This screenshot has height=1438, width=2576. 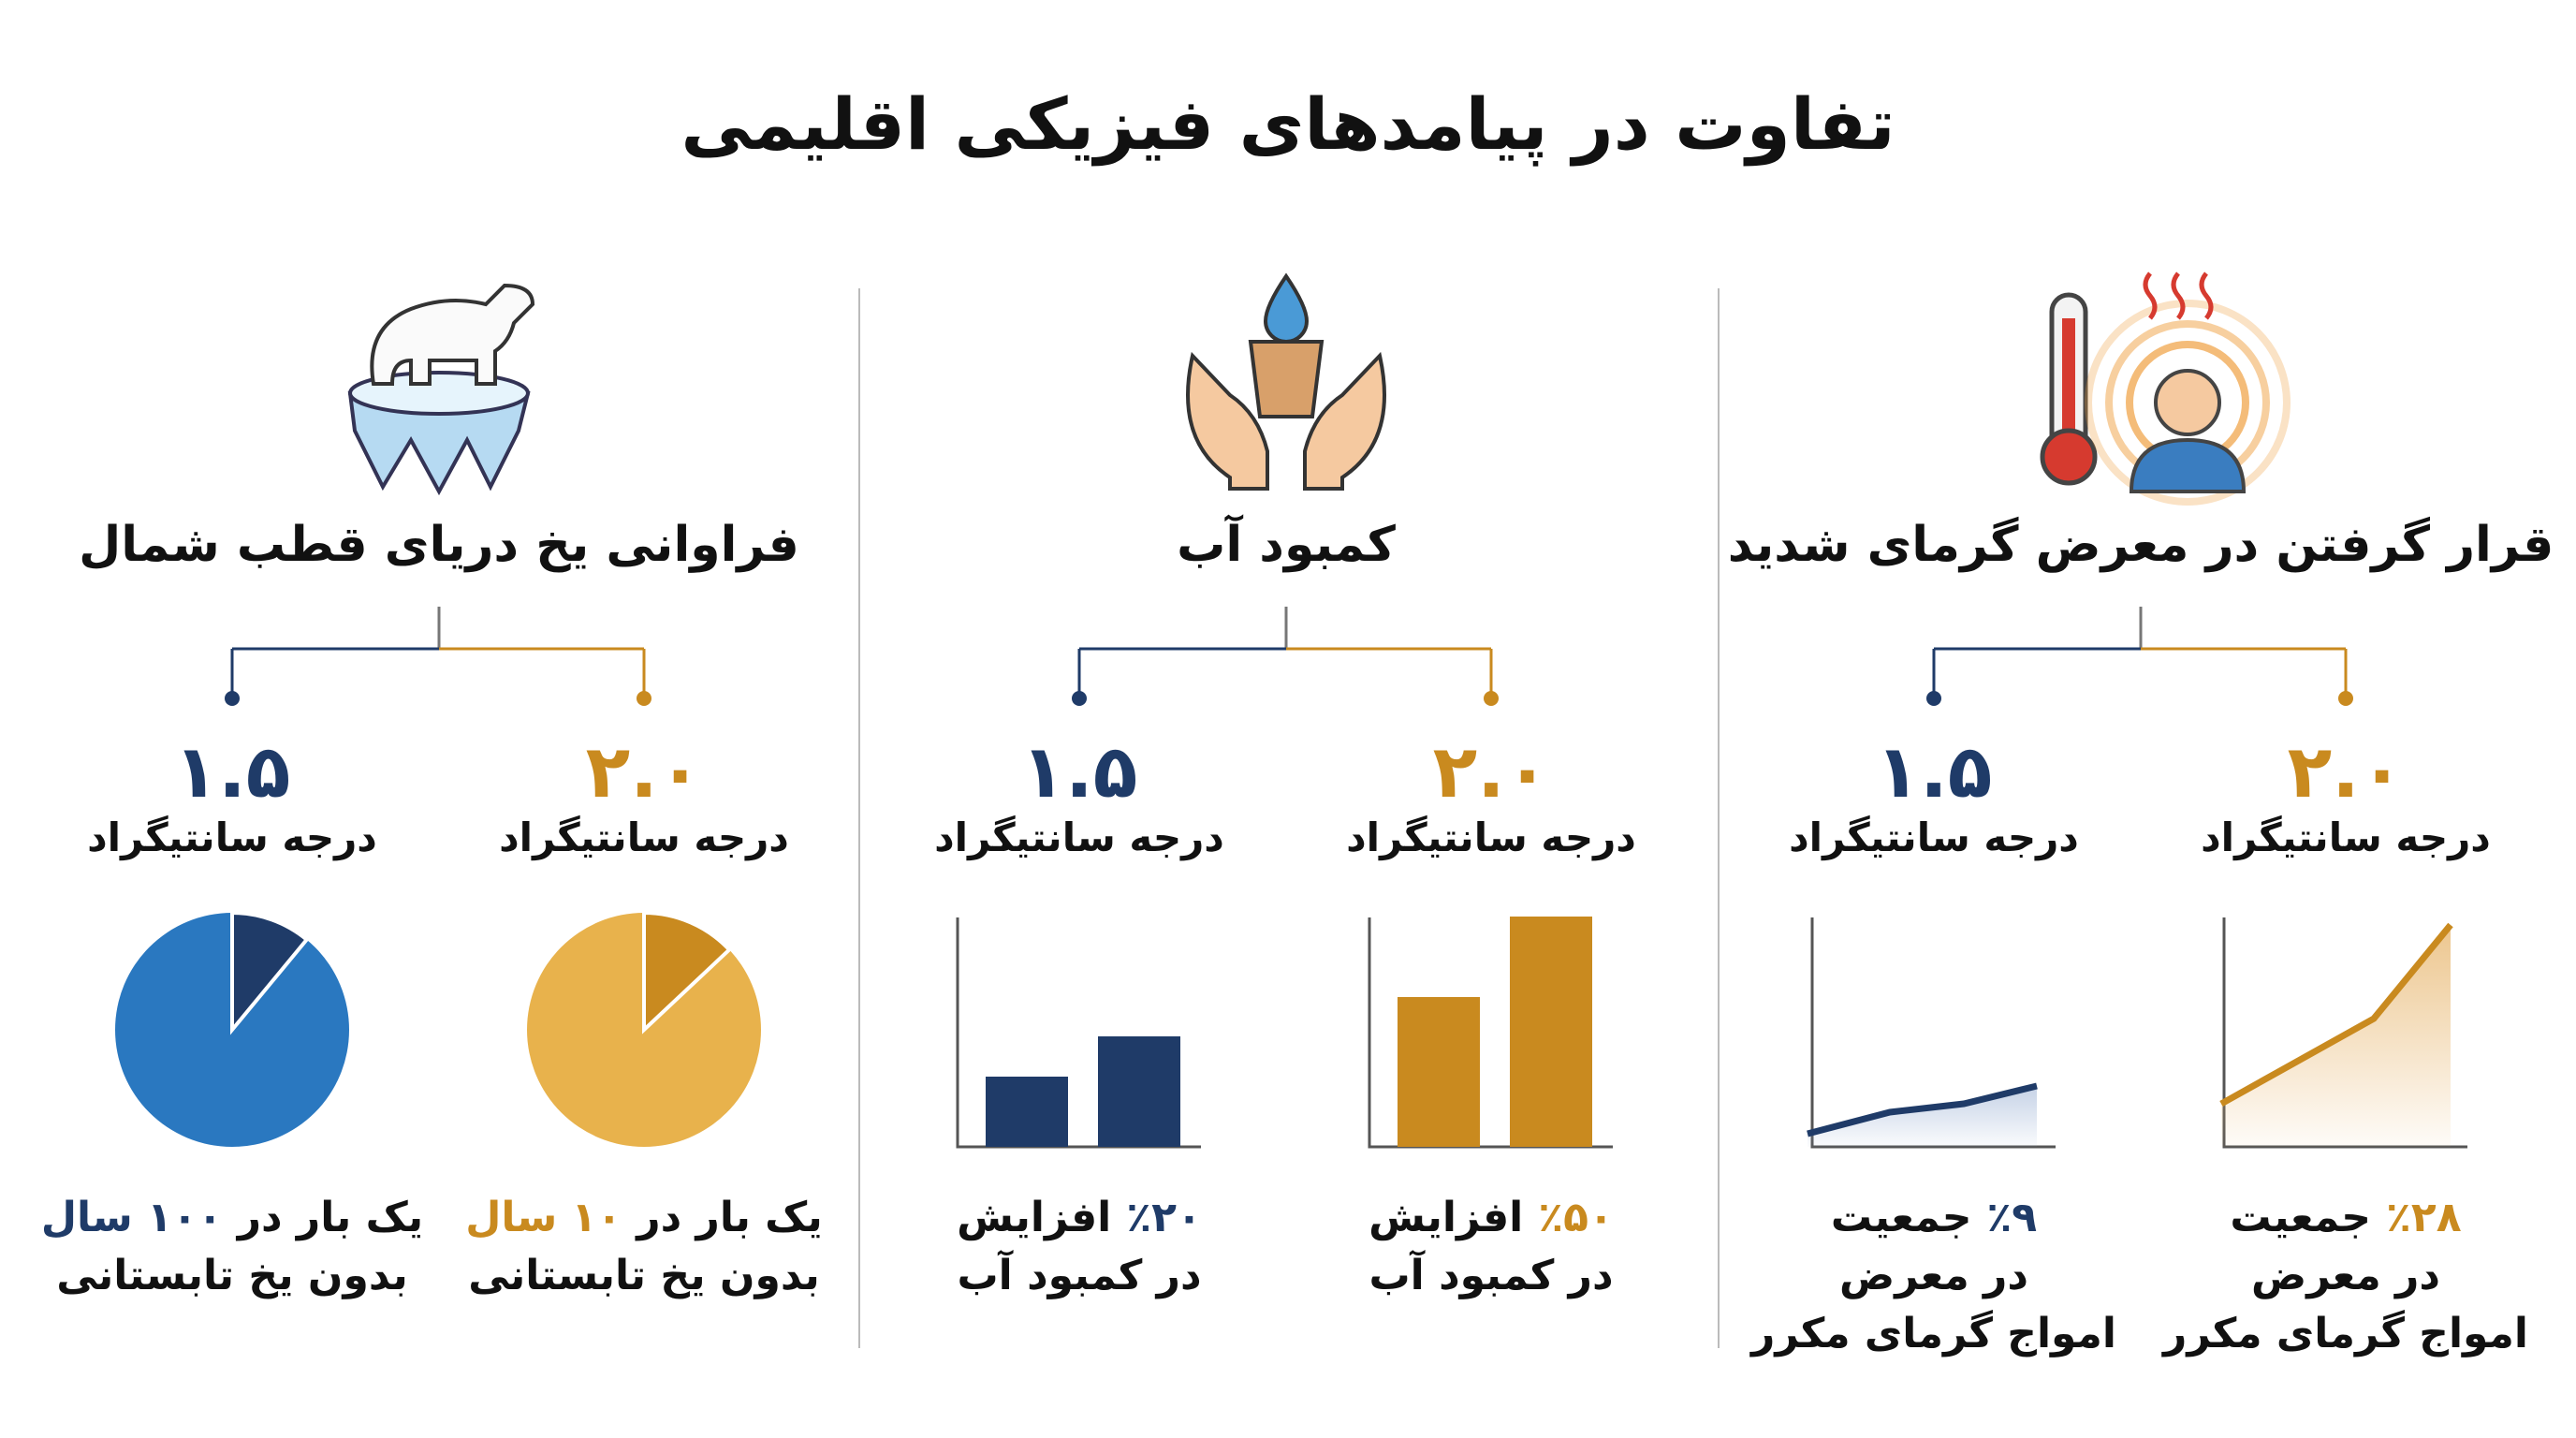 What do you see at coordinates (439, 443) in the screenshot?
I see `ice` at bounding box center [439, 443].